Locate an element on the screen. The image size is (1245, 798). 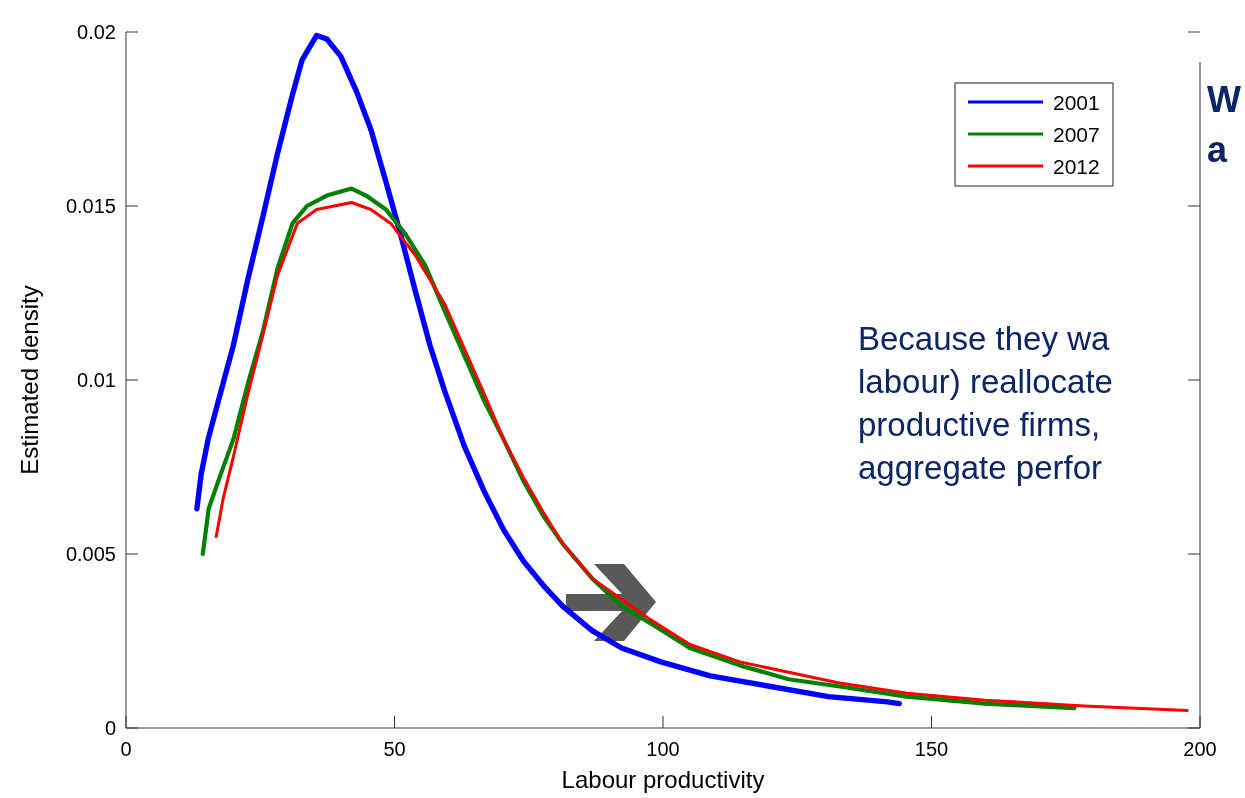
annotation: productive firms, is located at coordinates (979, 424).